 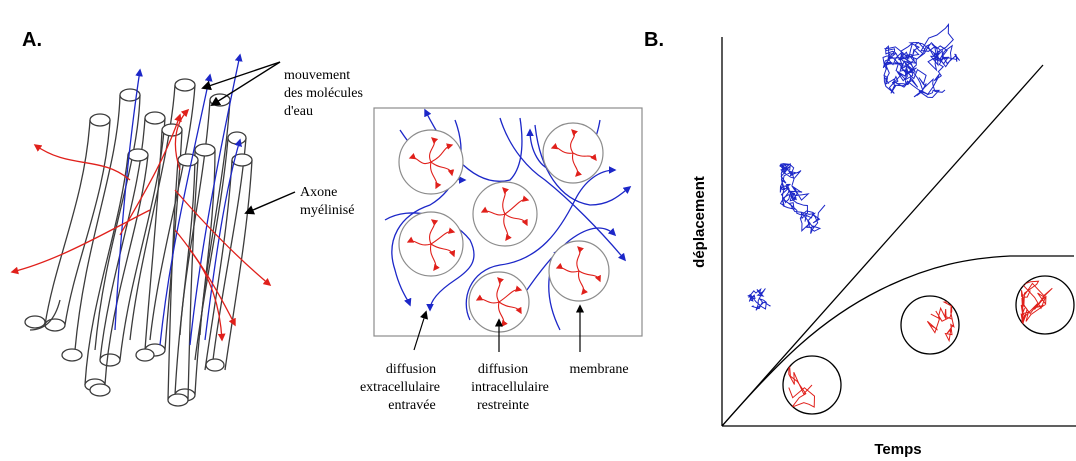 What do you see at coordinates (318, 192) in the screenshot?
I see `axon-label-1: Axone` at bounding box center [318, 192].